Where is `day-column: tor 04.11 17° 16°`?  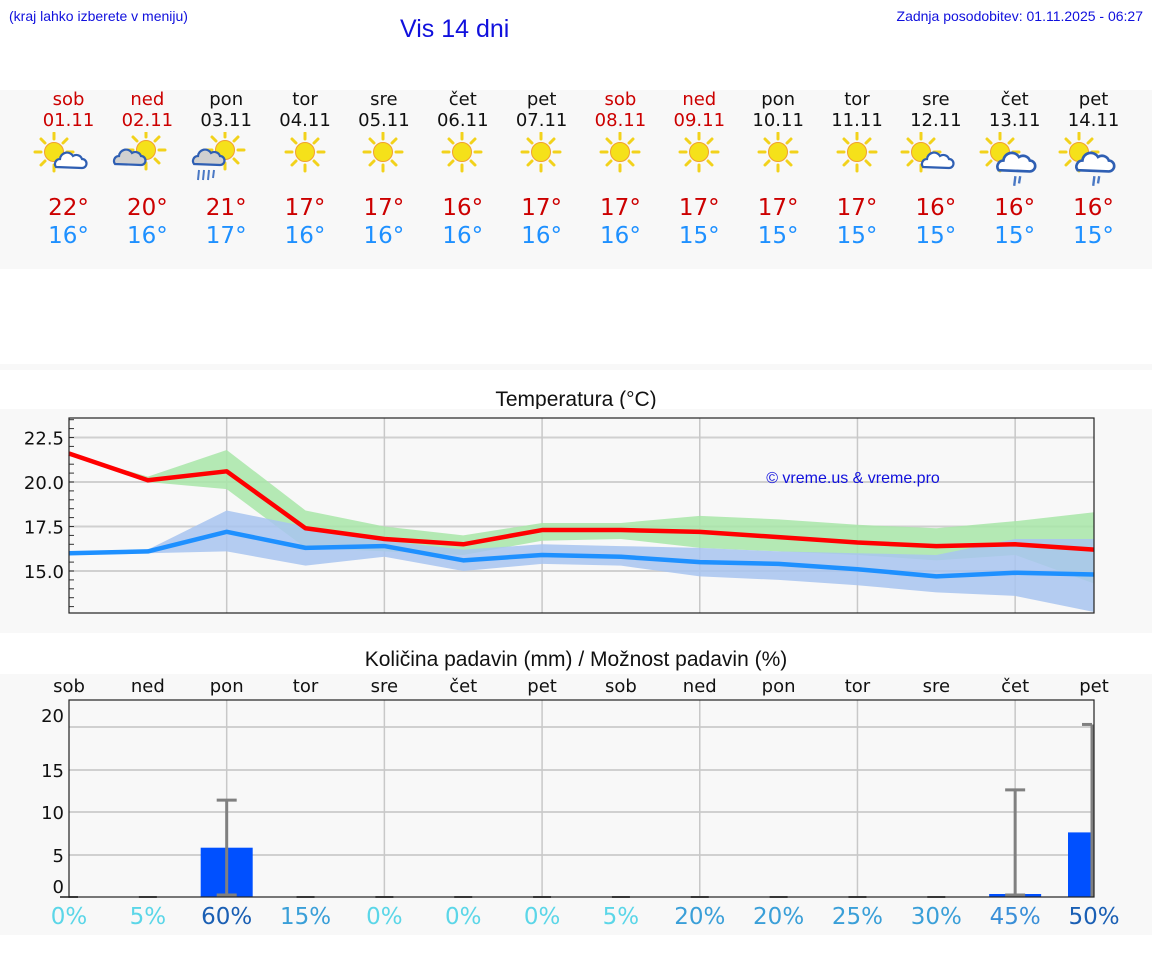 day-column: tor 04.11 17° 16° is located at coordinates (305, 170).